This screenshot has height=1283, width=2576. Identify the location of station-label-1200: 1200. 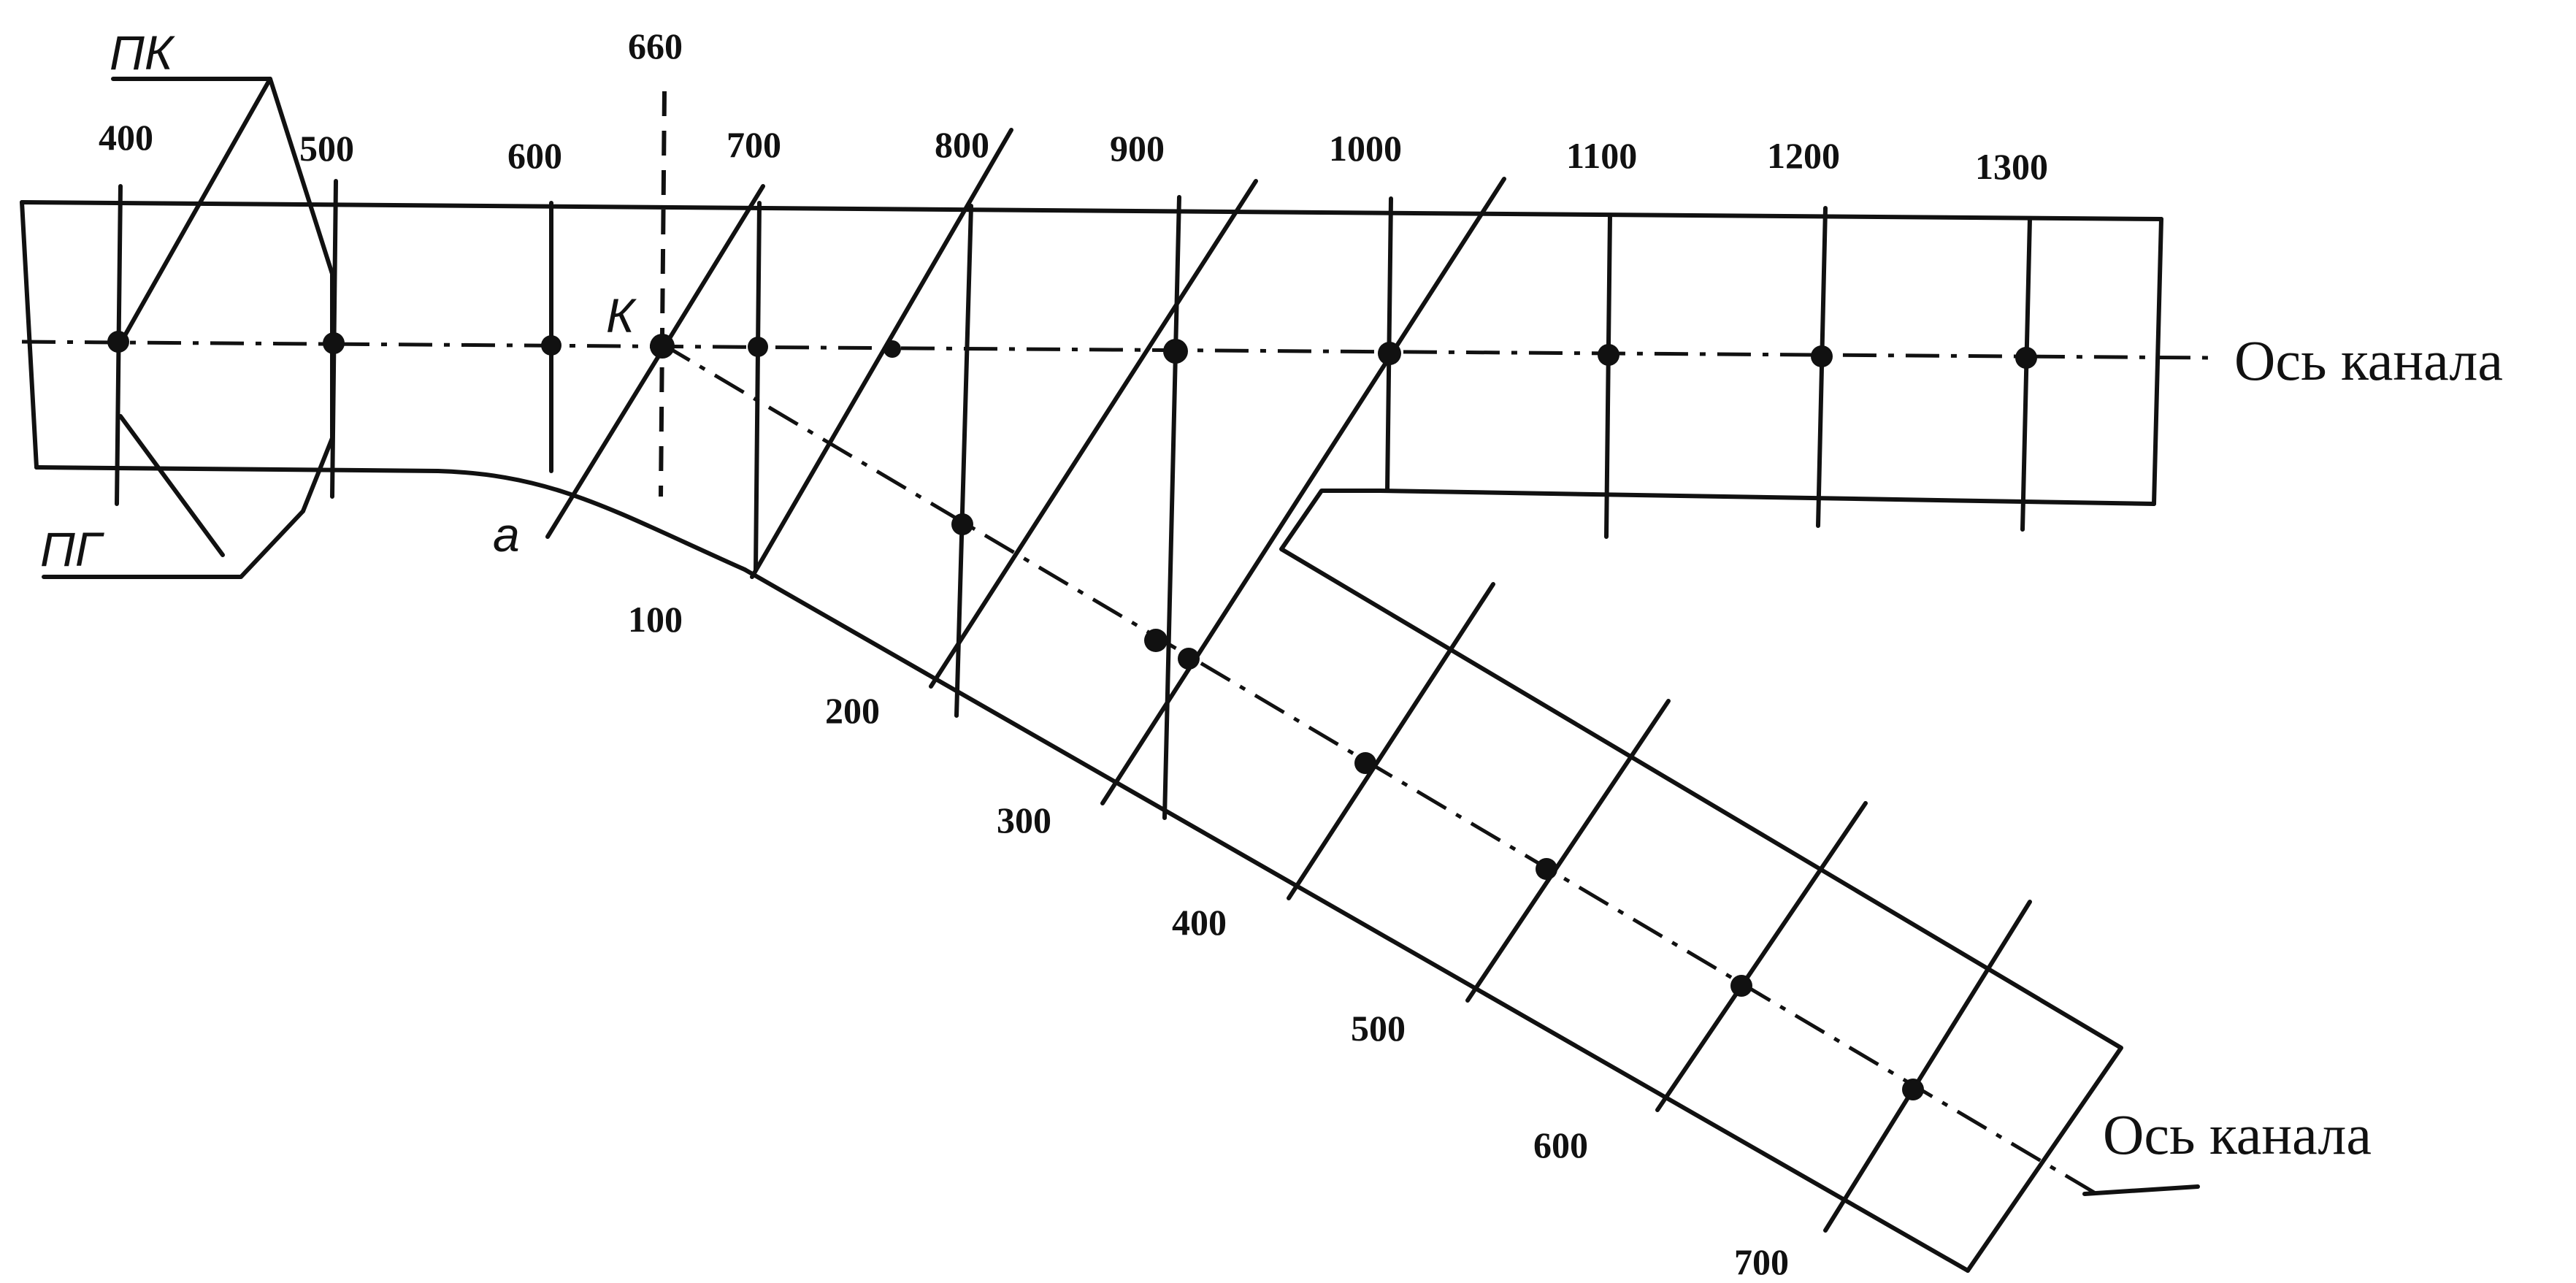
(1803, 156).